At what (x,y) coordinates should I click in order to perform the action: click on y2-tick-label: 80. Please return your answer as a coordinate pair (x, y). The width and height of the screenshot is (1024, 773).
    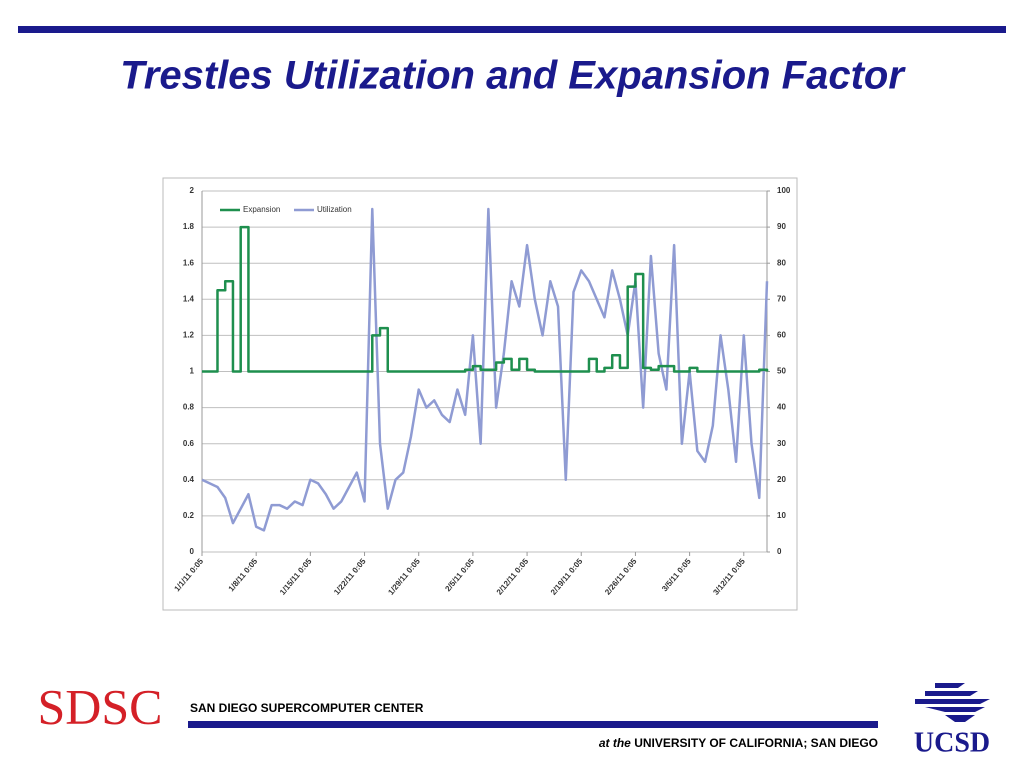
    Looking at the image, I should click on (781, 262).